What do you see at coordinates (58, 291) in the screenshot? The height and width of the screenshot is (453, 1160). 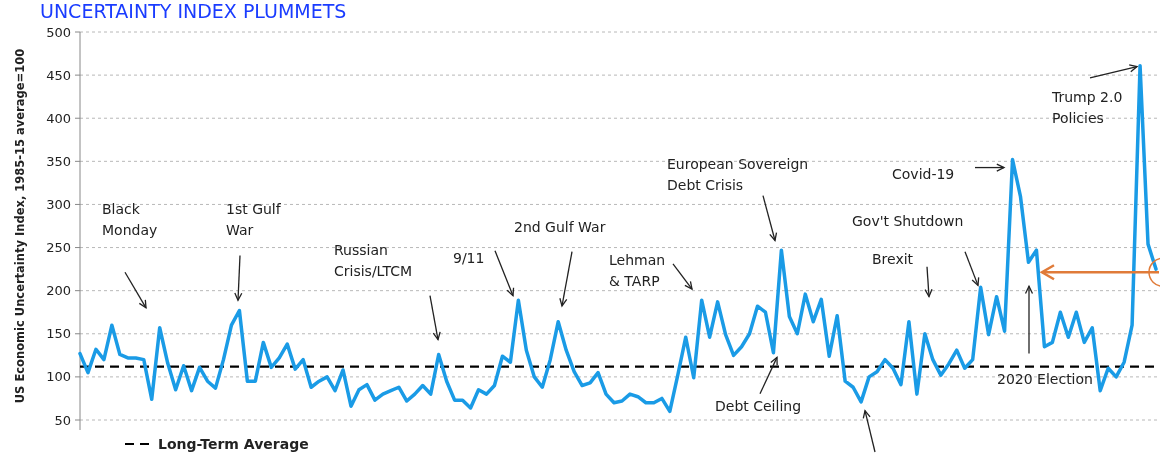 I see `y-tick-label: 200` at bounding box center [58, 291].